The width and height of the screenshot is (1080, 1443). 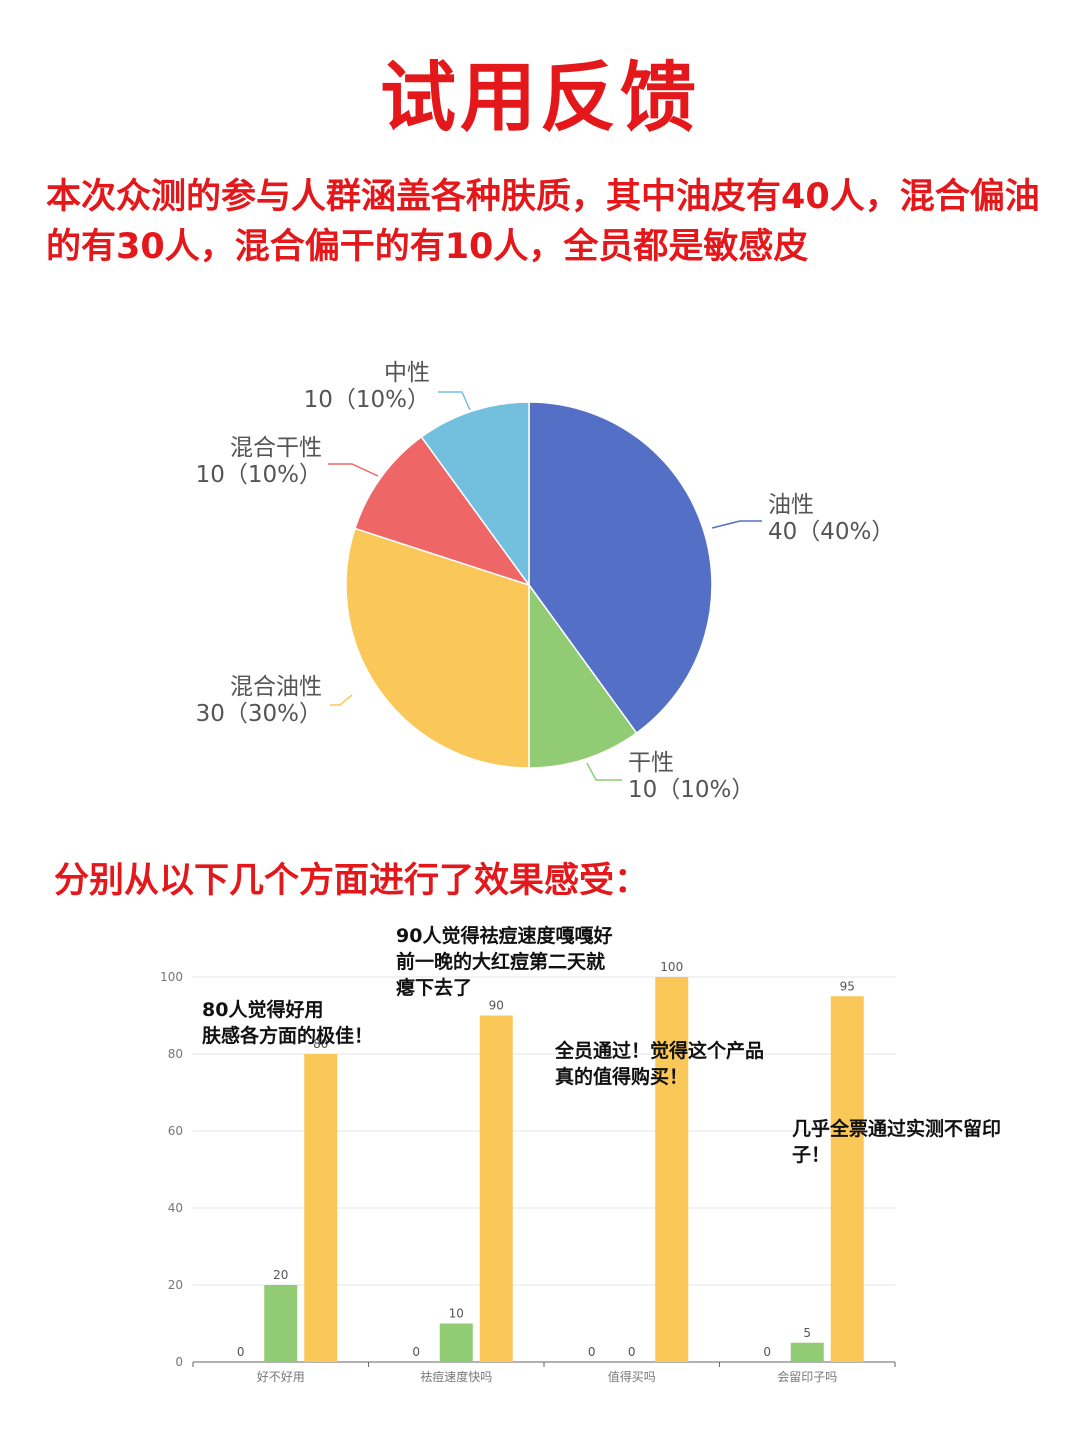 What do you see at coordinates (807, 1333) in the screenshot?
I see `bar-value-label: 5` at bounding box center [807, 1333].